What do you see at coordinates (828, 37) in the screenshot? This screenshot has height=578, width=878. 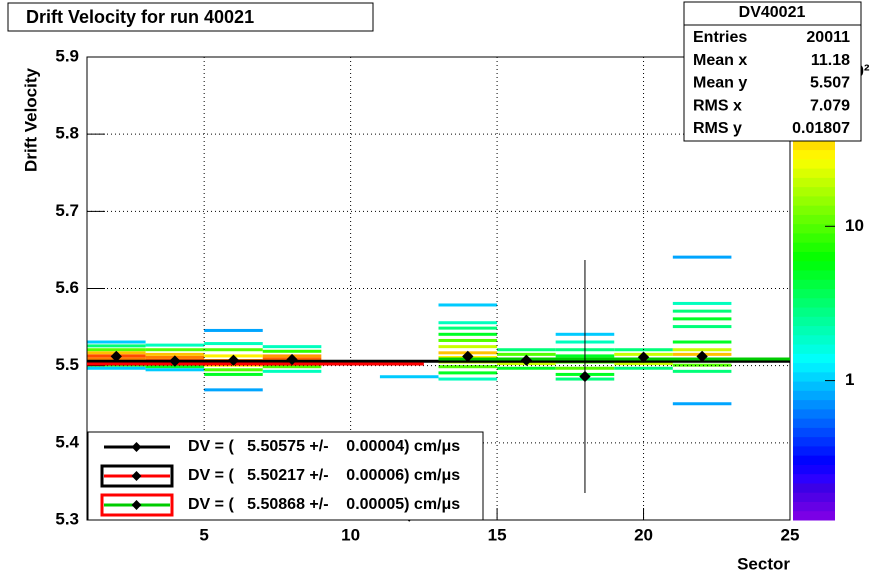 I see `stats-value: 20011` at bounding box center [828, 37].